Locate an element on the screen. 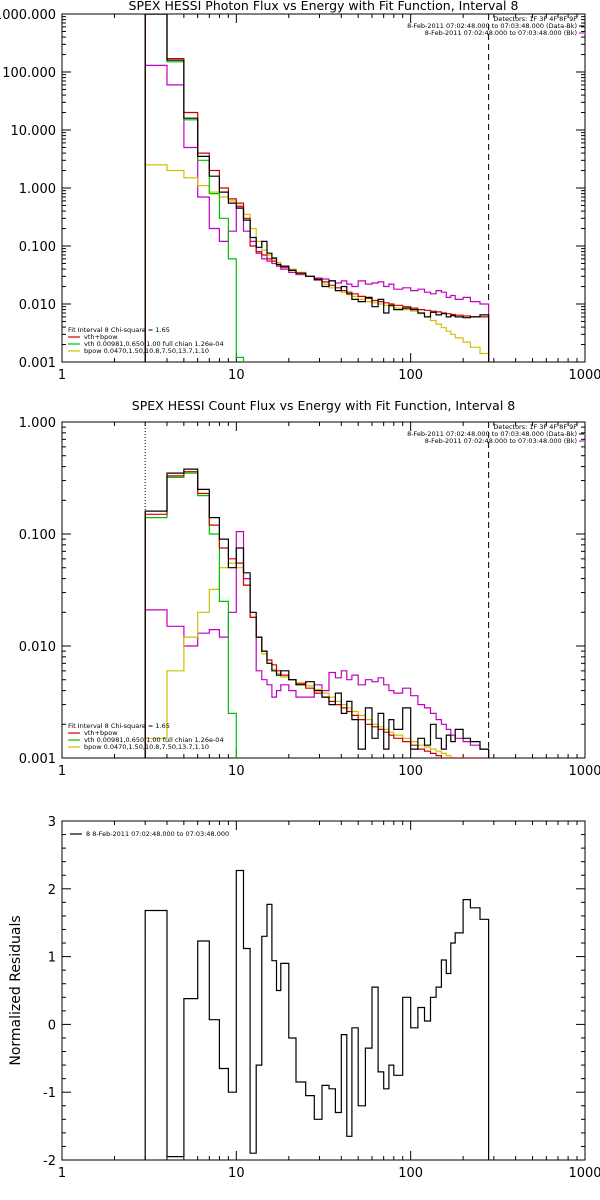 The image size is (600, 1200). y-tick-label: 10.000 is located at coordinates (34, 131).